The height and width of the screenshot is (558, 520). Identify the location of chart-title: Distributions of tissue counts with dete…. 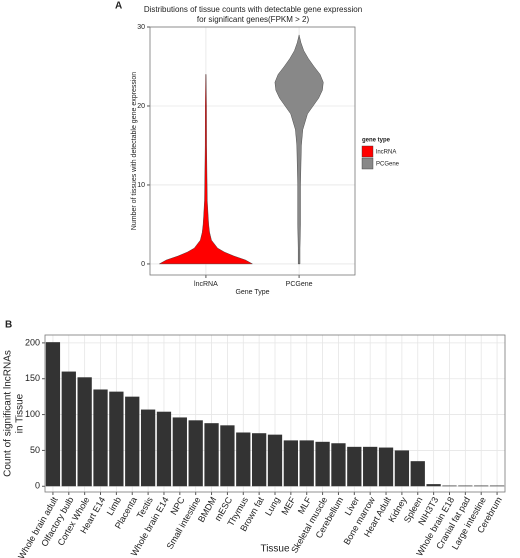
(253, 9).